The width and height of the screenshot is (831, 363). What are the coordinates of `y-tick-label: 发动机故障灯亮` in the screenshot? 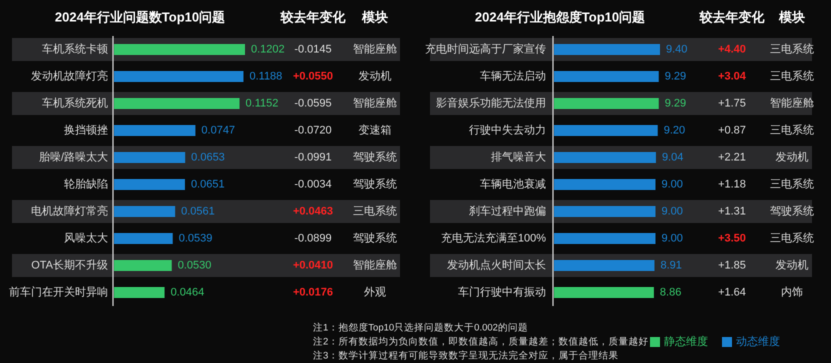 It's located at (69, 76).